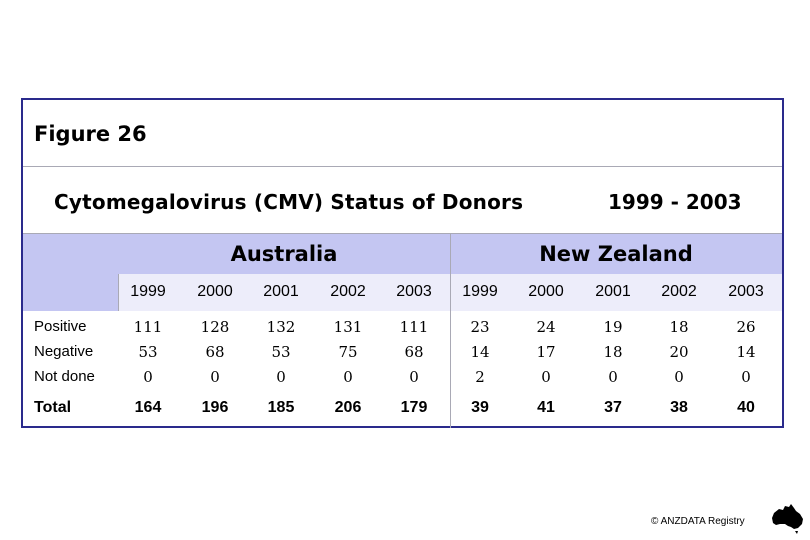 Image resolution: width=810 pixels, height=540 pixels. Describe the element at coordinates (679, 352) in the screenshot. I see `table-cell: 20` at that location.